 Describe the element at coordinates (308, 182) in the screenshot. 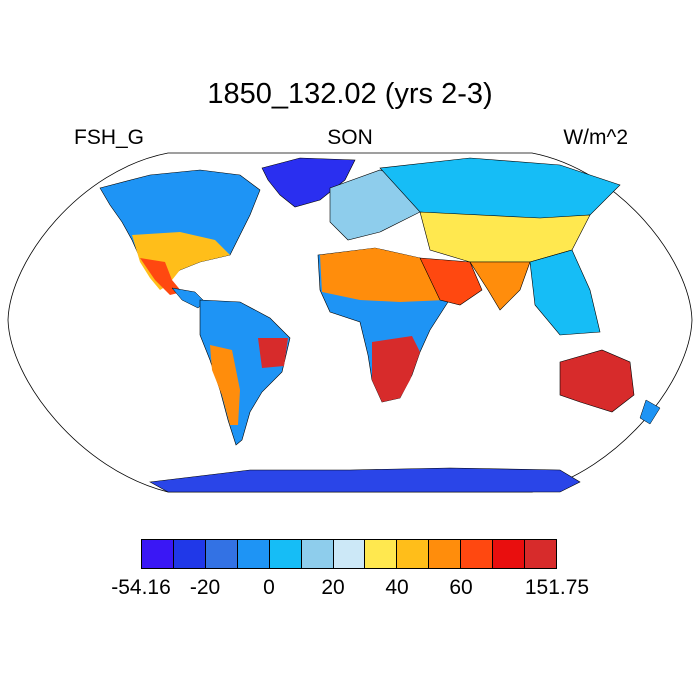

I see `region-greenland` at that location.